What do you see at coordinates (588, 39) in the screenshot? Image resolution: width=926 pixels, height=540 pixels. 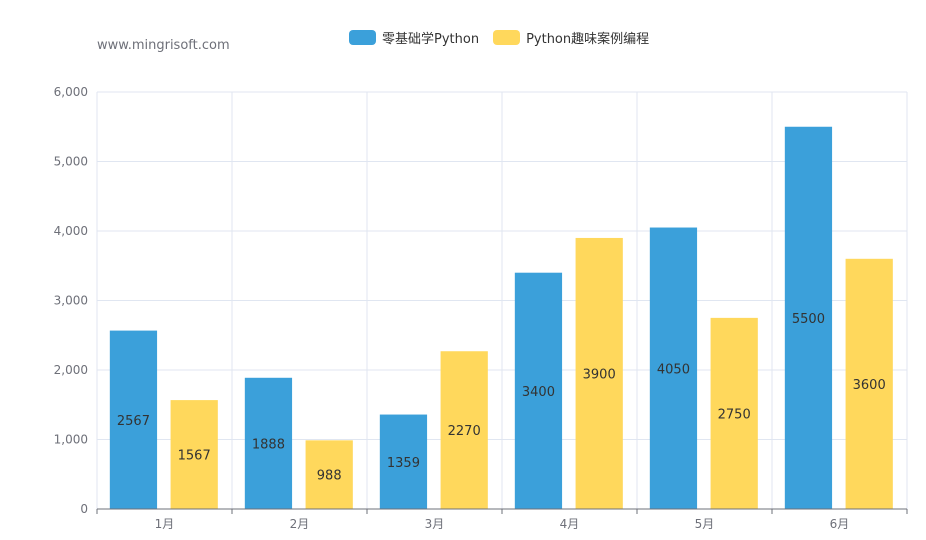 I see `legend-label-series-2: Python趣味案例编程` at bounding box center [588, 39].